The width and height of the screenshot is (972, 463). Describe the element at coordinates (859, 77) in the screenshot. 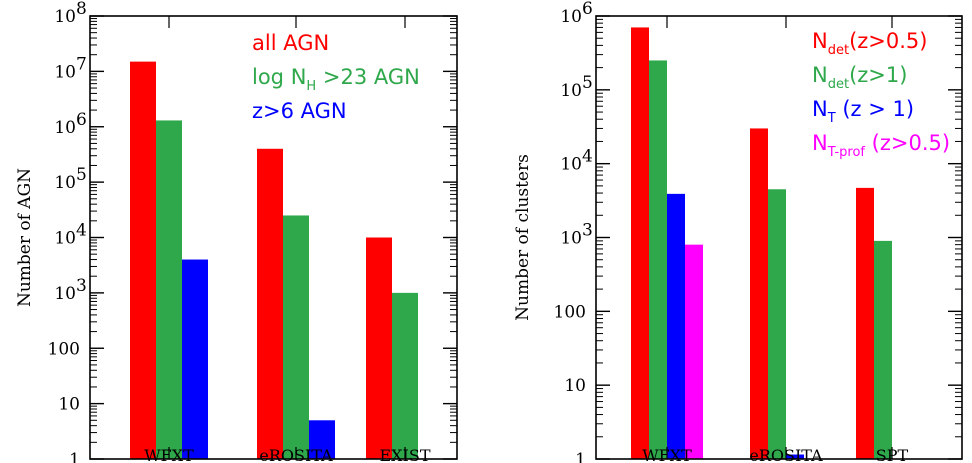

I see `legend-entry: Ndet(z>1)` at that location.